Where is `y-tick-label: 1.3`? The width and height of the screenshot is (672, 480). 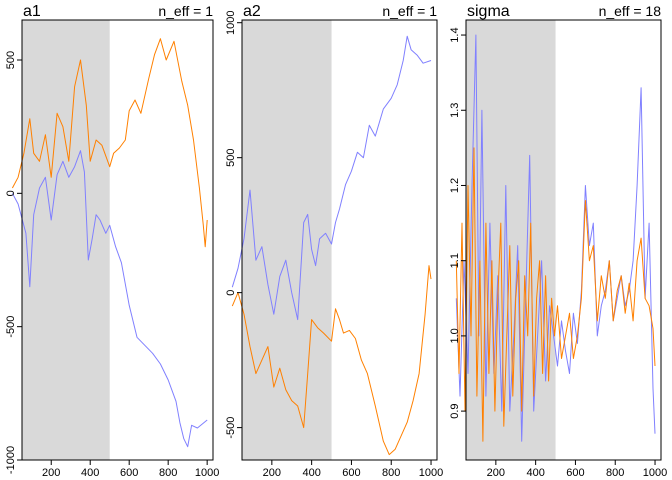
y-tick-label: 1.3 is located at coordinates (455, 110).